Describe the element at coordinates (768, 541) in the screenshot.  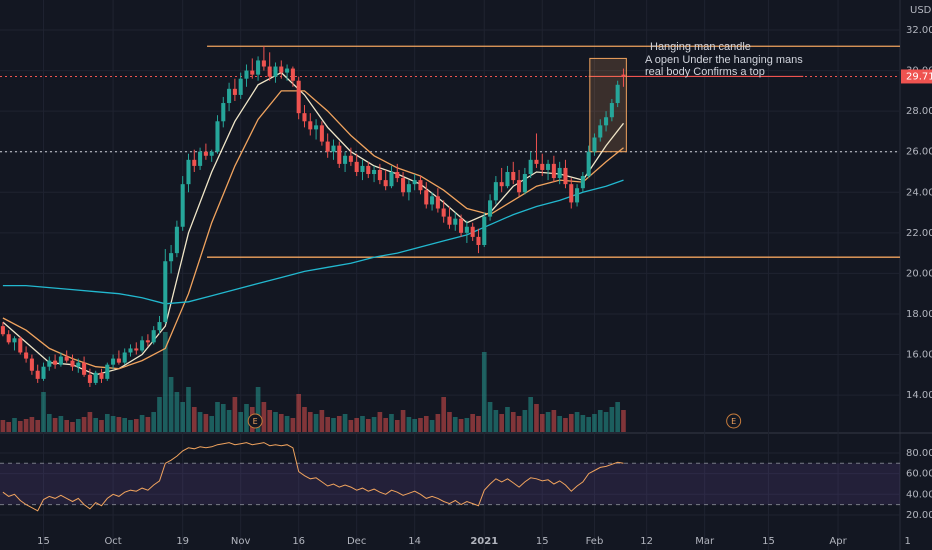
I see `x-tick-label: 15` at that location.